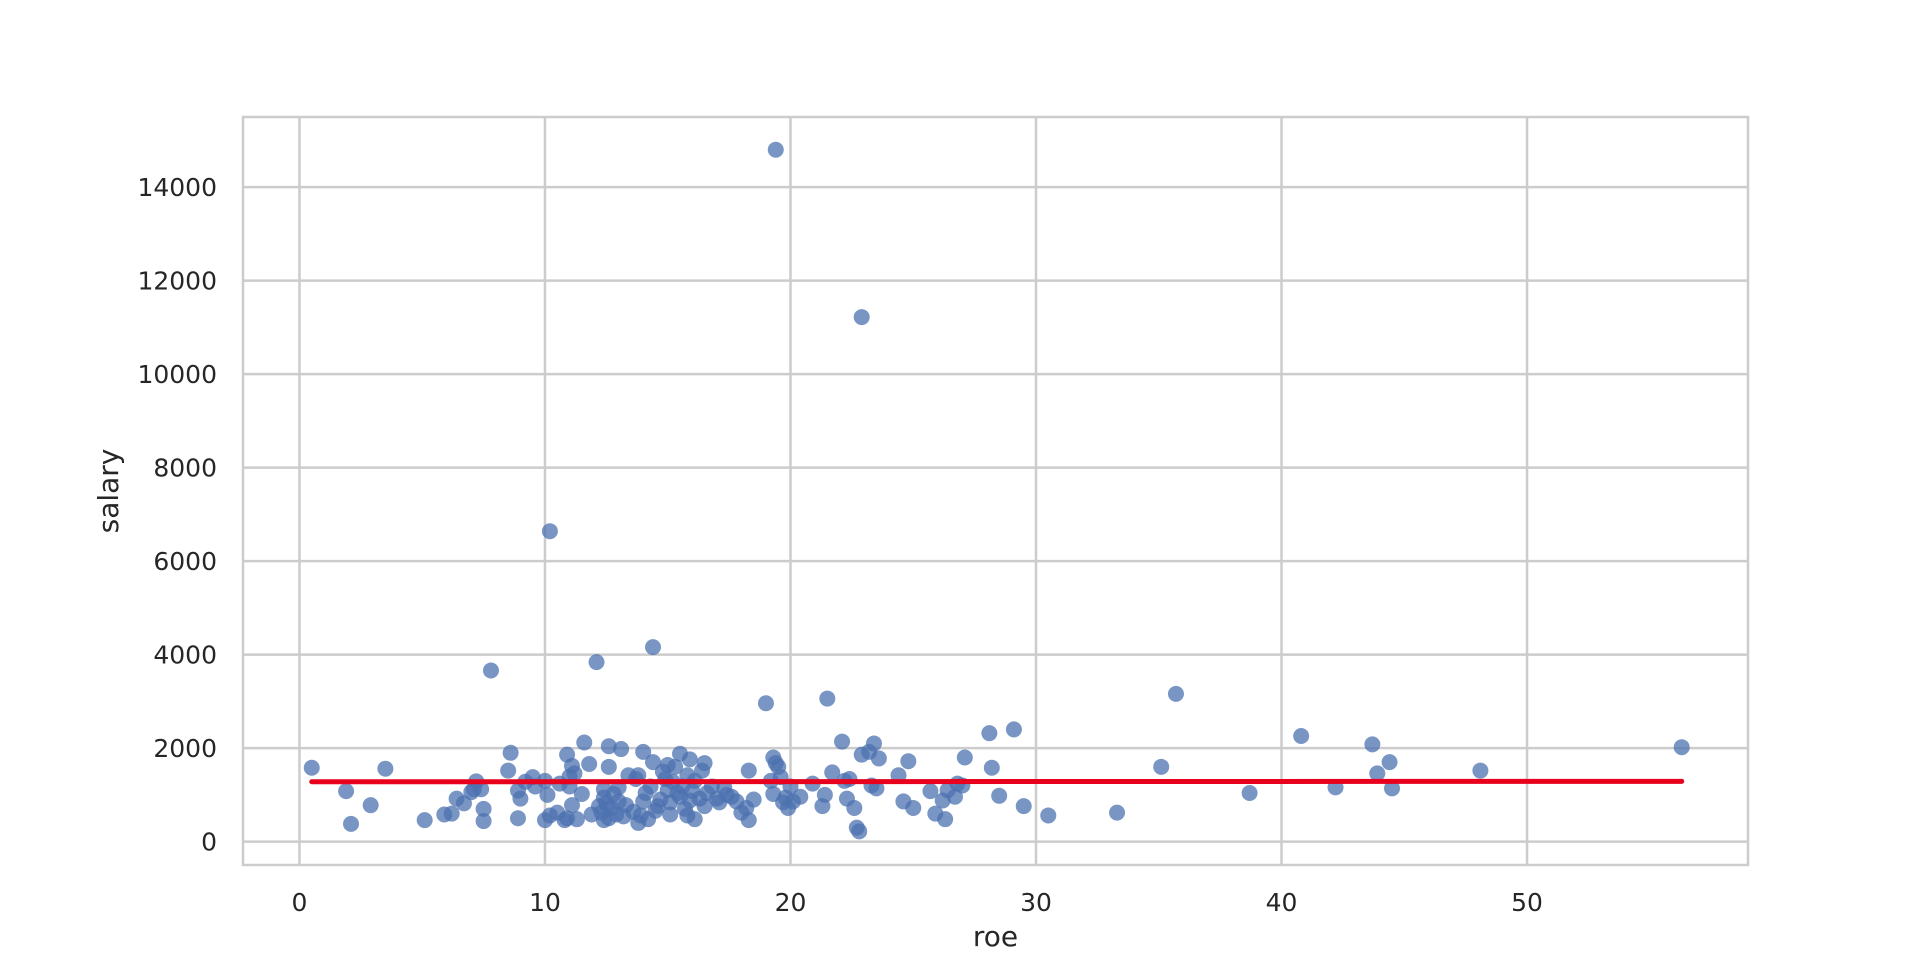 Image resolution: width=1920 pixels, height=960 pixels. I want to click on x-tick-labels: 0 10 20 30 40 50, so click(917, 902).